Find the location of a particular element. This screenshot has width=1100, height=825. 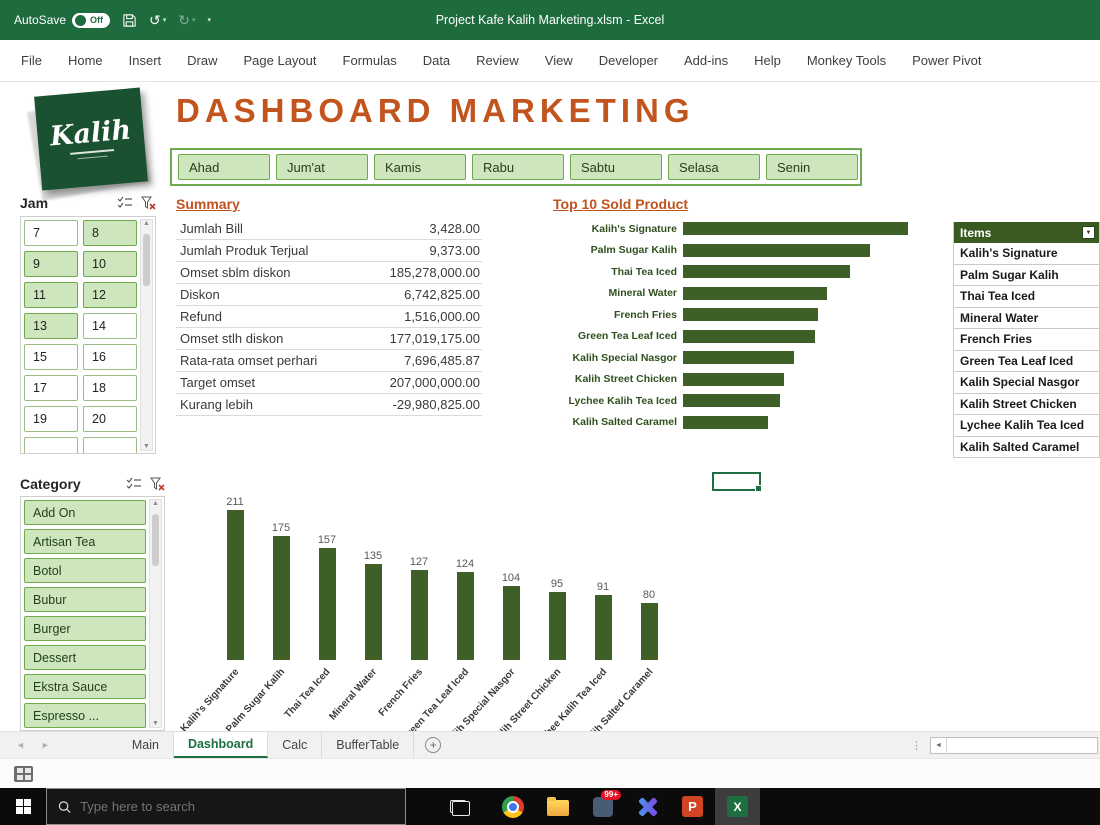

jam-scrollbar: ▲ ▼ is located at coordinates (146, 335).